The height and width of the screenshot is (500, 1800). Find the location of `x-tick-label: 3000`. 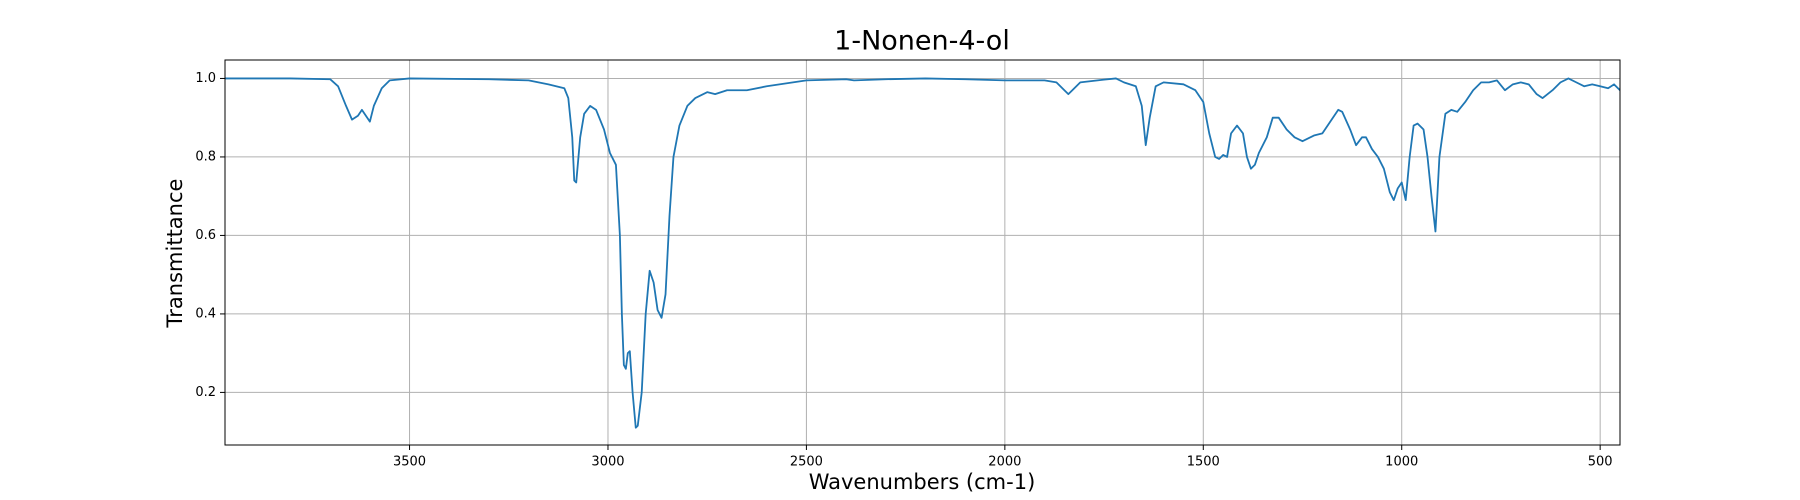

x-tick-label: 3000 is located at coordinates (607, 462).